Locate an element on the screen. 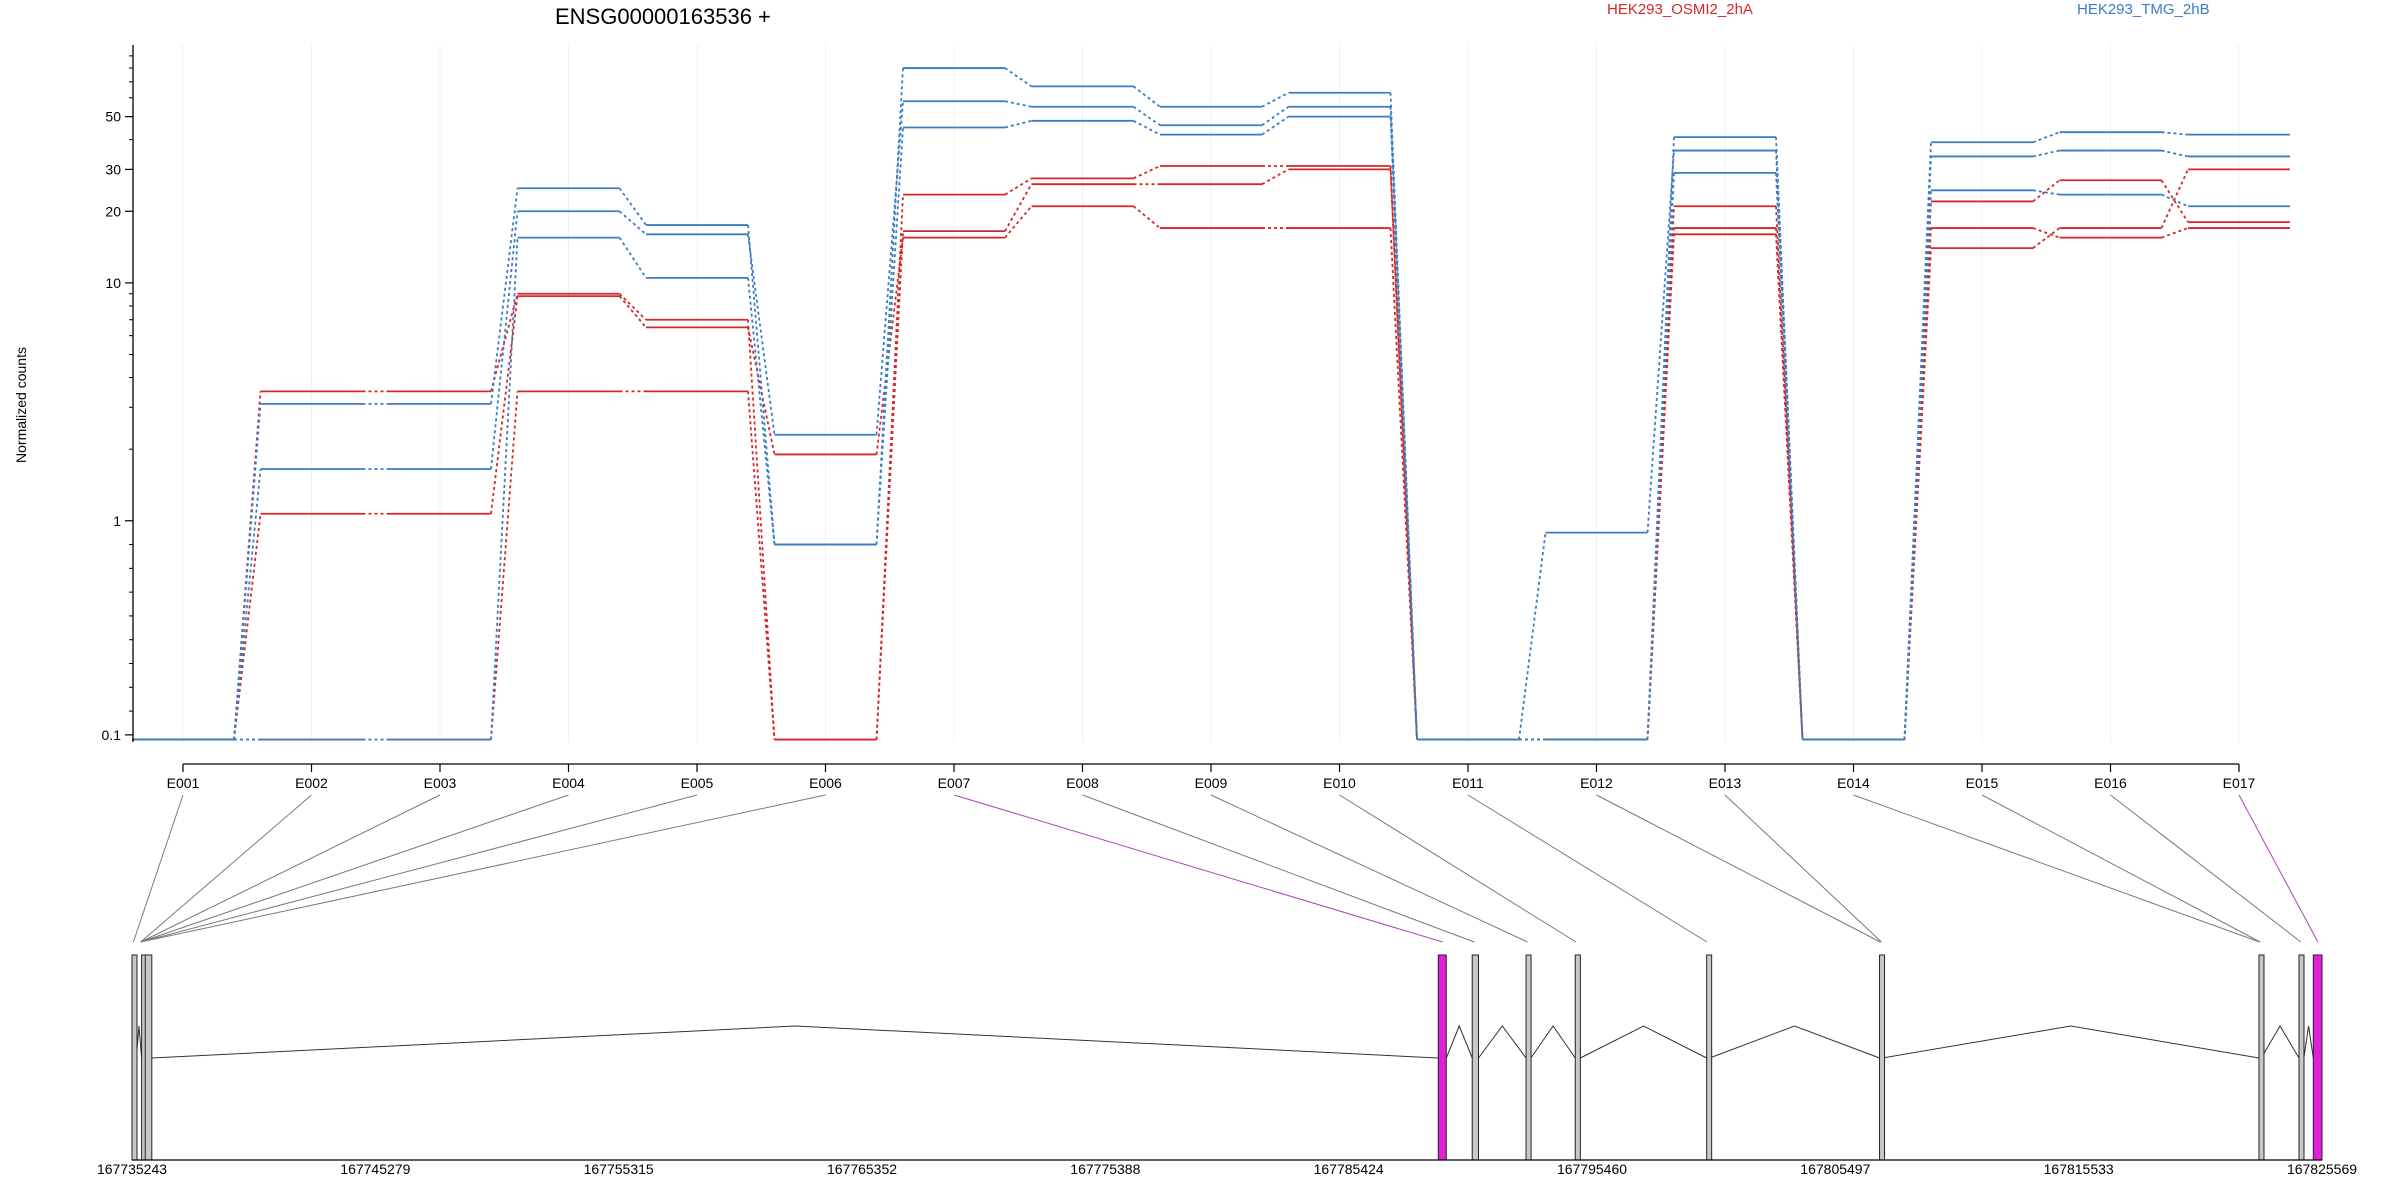 This screenshot has height=1200, width=2400. chart-title: ENSG00000163536 + is located at coordinates (663, 16).